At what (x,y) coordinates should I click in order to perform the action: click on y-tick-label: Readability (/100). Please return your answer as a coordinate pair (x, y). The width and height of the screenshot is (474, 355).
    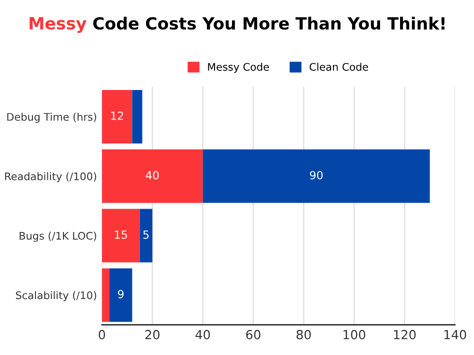
    Looking at the image, I should click on (50, 177).